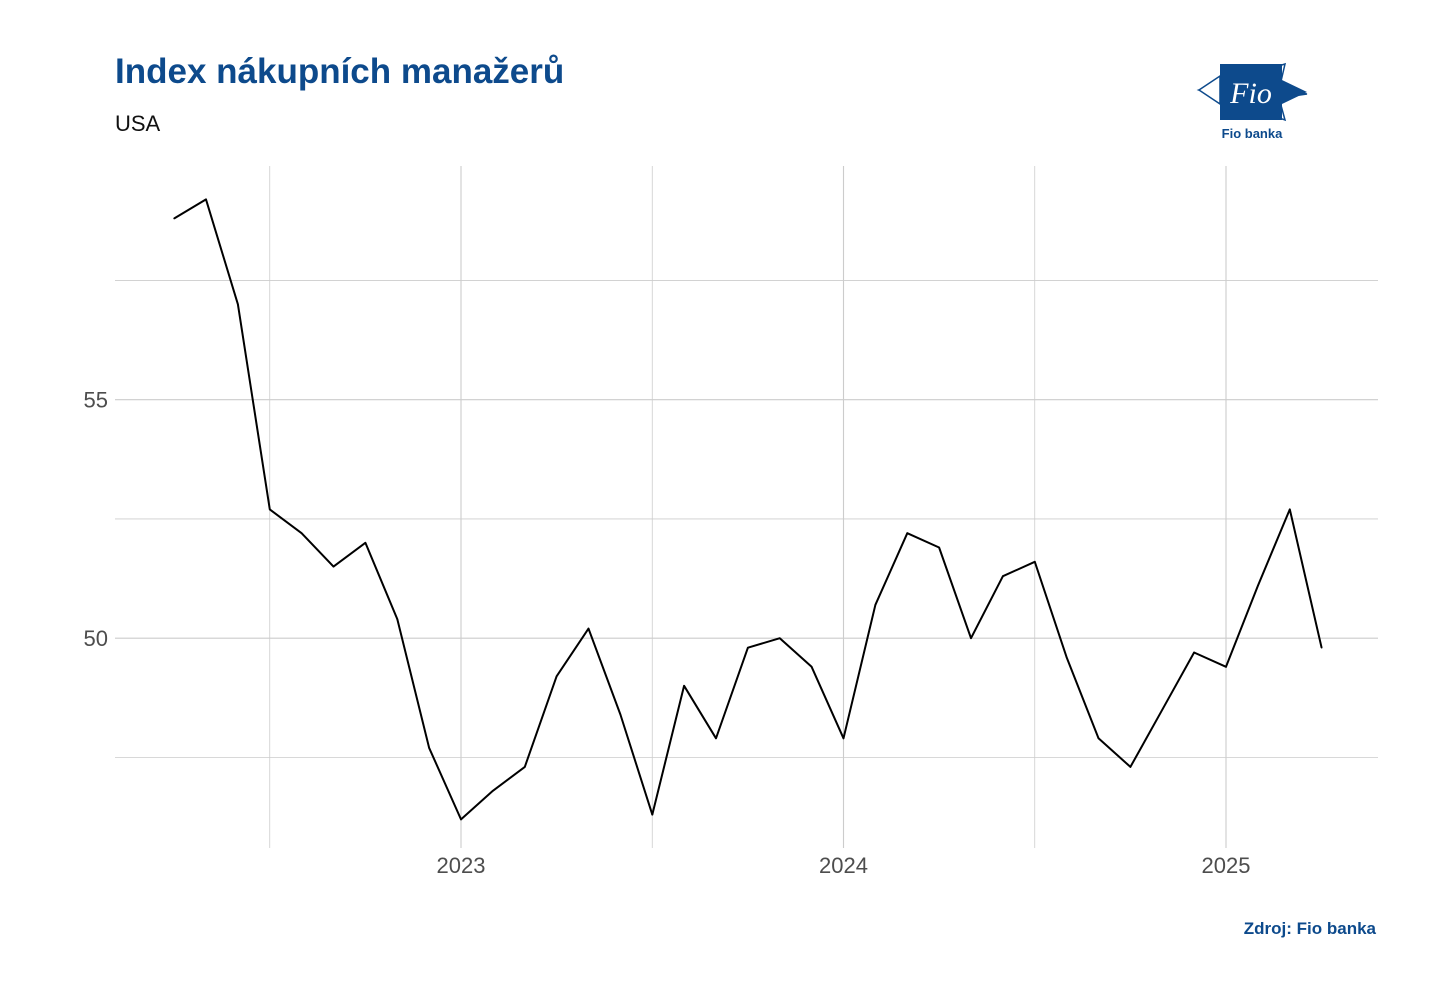 The width and height of the screenshot is (1437, 999). I want to click on logo-label: Fio banka, so click(1252, 133).